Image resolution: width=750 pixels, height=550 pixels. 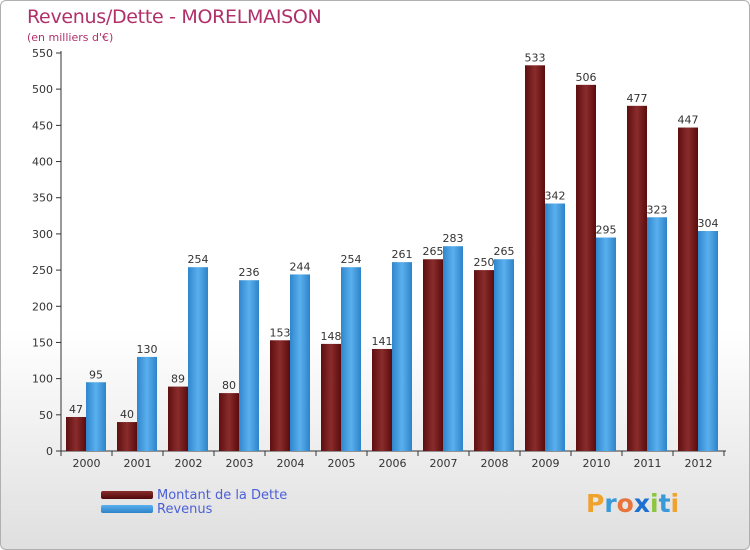 What do you see at coordinates (393, 463) in the screenshot?
I see `x-tick-label: 2006` at bounding box center [393, 463].